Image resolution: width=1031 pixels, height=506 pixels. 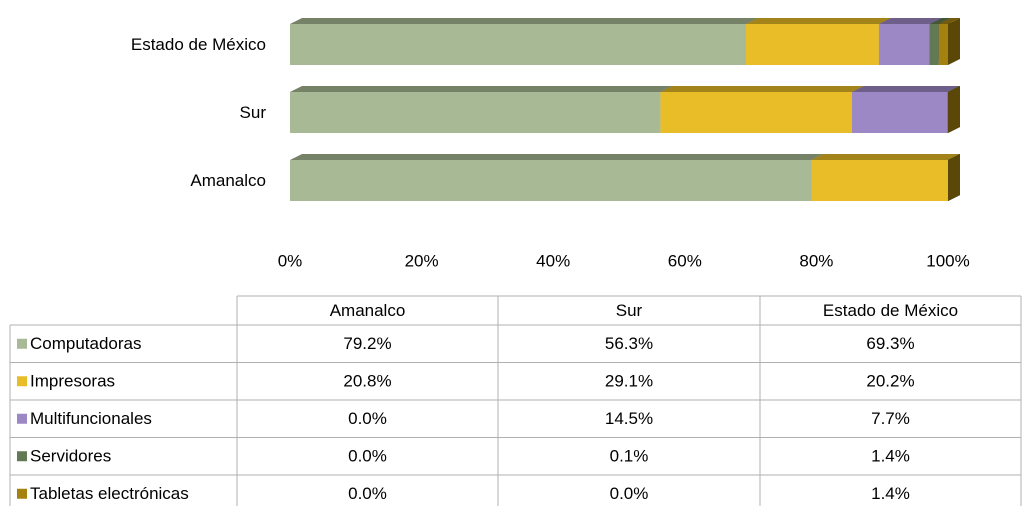 What do you see at coordinates (367, 343) in the screenshot?
I see `table-cell: 79.2%` at bounding box center [367, 343].